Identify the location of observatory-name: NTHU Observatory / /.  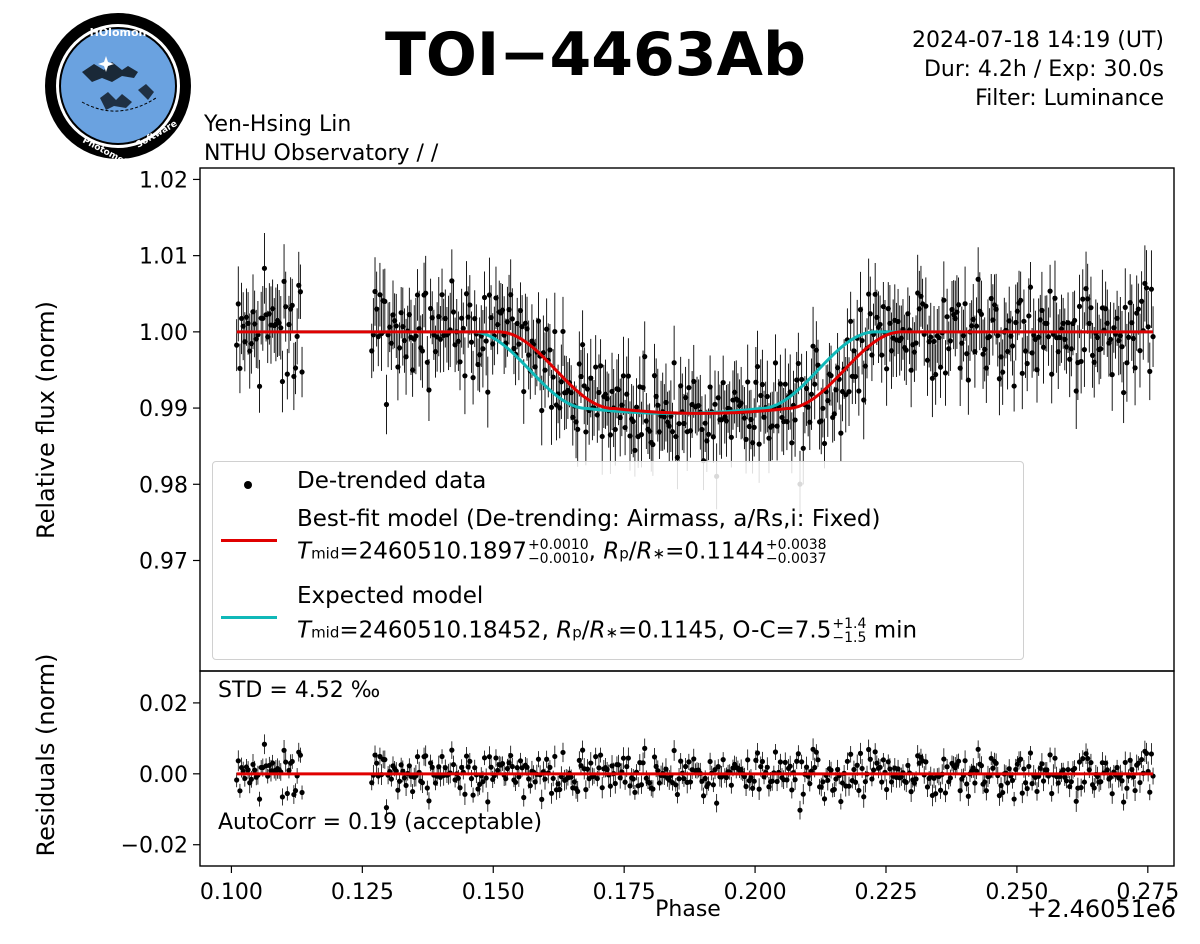
(321, 153).